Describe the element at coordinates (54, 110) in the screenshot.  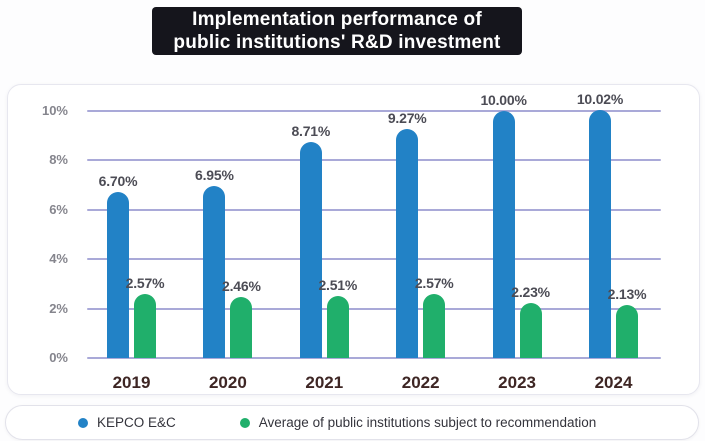
I see `y-axis-tick-10%: 10%` at that location.